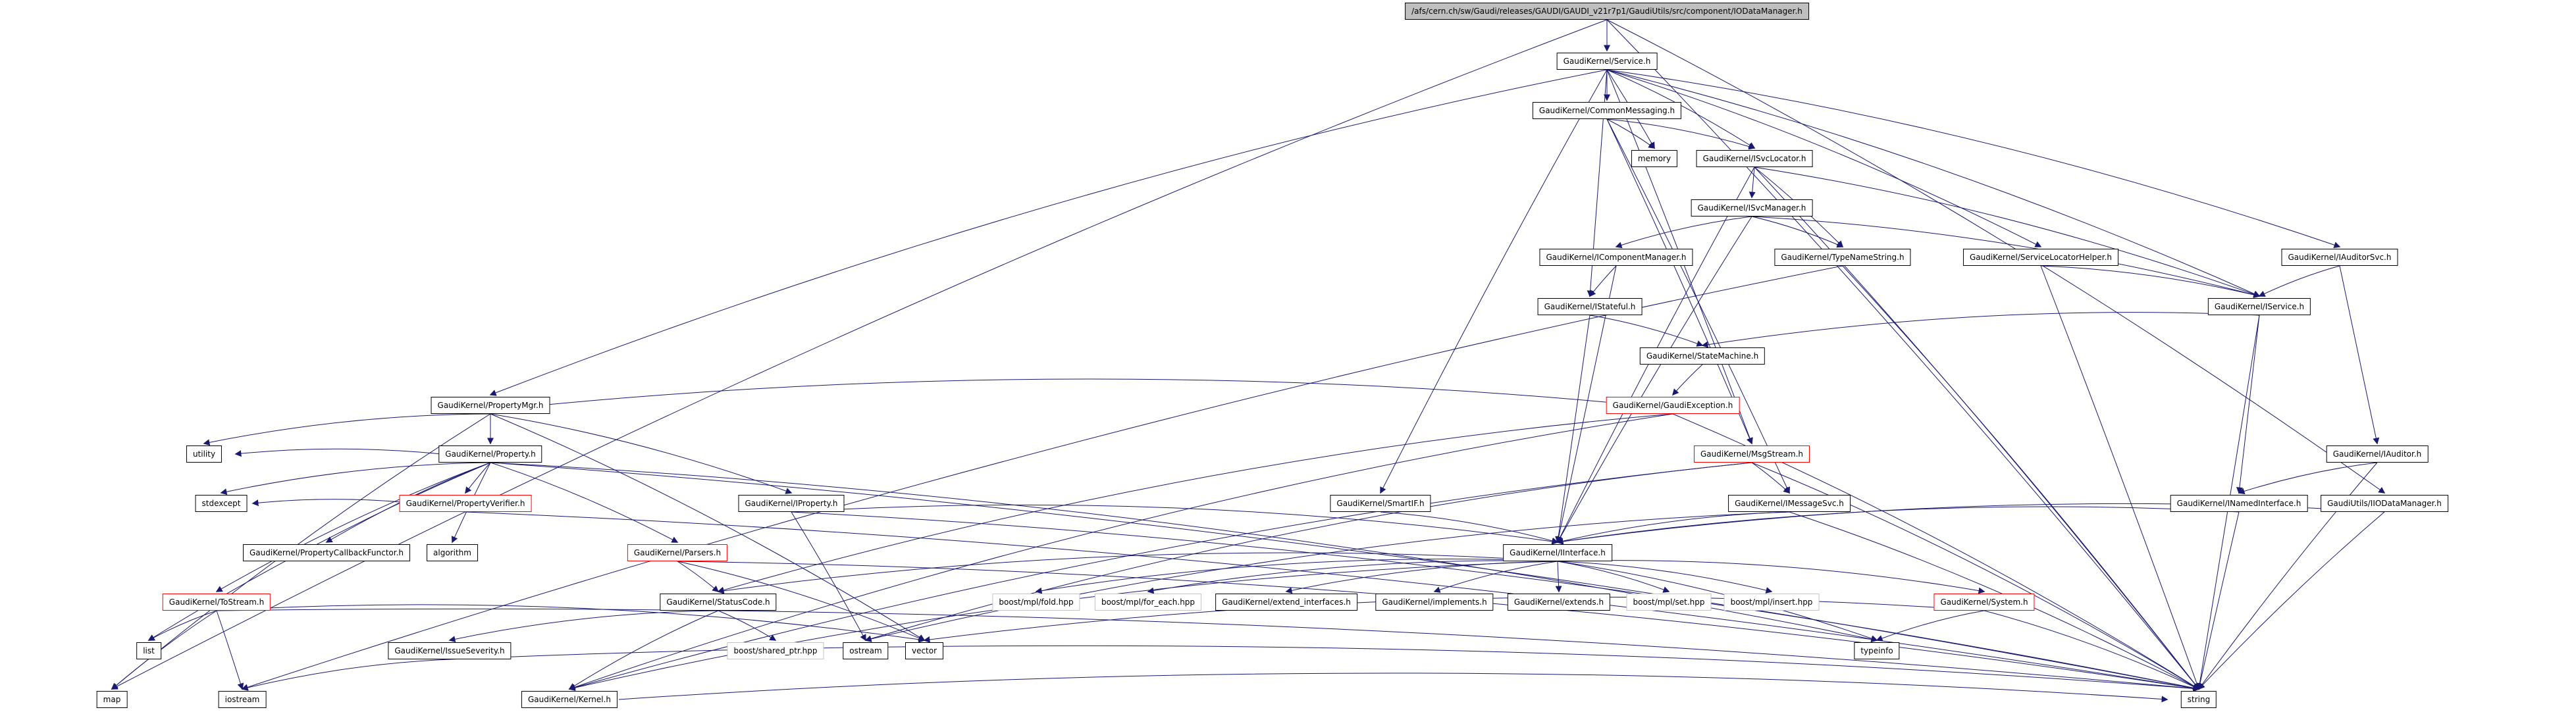  I want to click on node-mplfold: boost/mpl/fold.hpp, so click(1036, 602).